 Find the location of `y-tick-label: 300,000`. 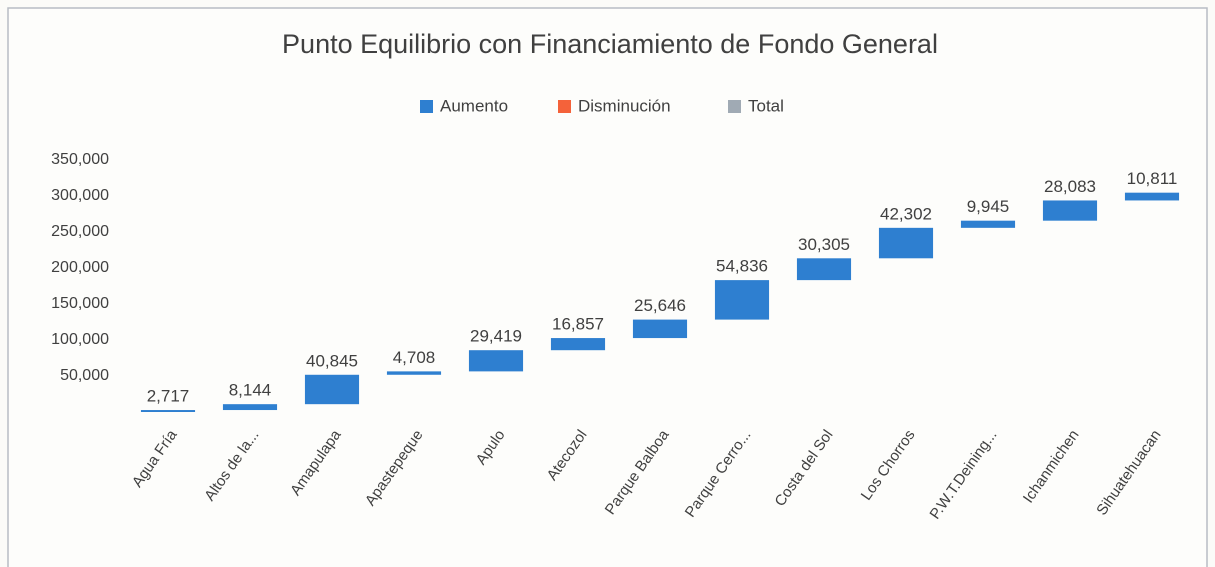

y-tick-label: 300,000 is located at coordinates (80, 195).